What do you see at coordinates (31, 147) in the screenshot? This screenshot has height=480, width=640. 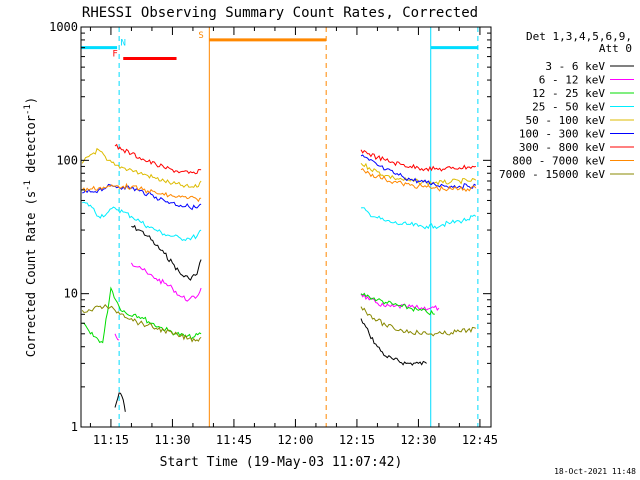 I see `y-axis-label-tail: detector` at bounding box center [31, 147].